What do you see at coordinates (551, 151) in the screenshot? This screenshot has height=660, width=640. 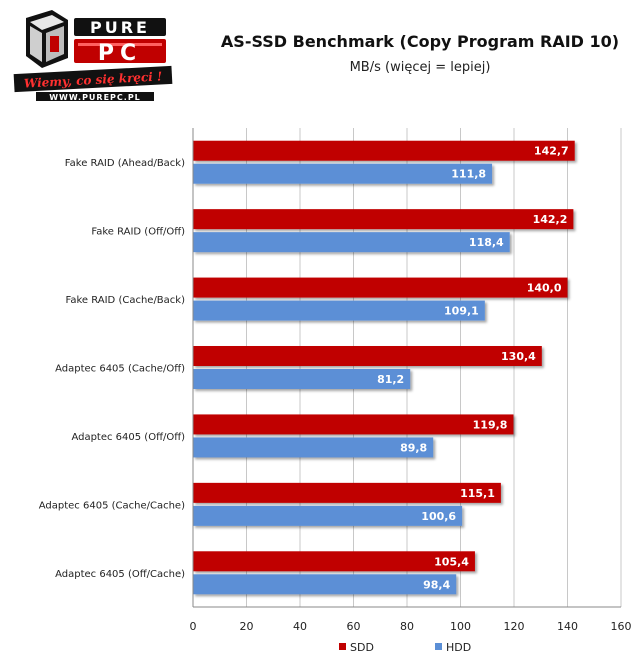 I see `data-label: 142,7` at bounding box center [551, 151].